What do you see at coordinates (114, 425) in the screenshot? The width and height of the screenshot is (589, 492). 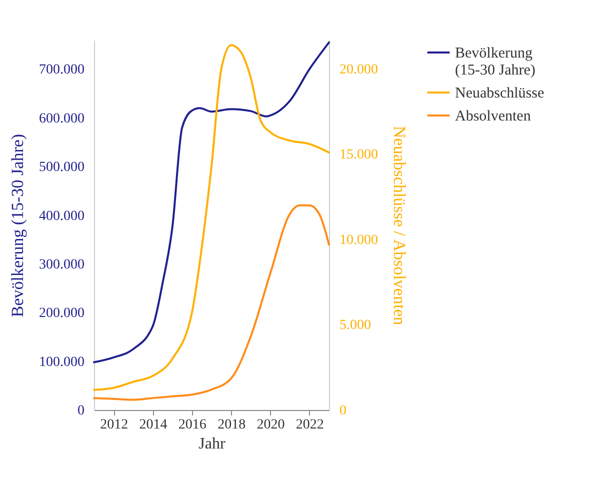 I see `x-tick-label: 2012` at bounding box center [114, 425].